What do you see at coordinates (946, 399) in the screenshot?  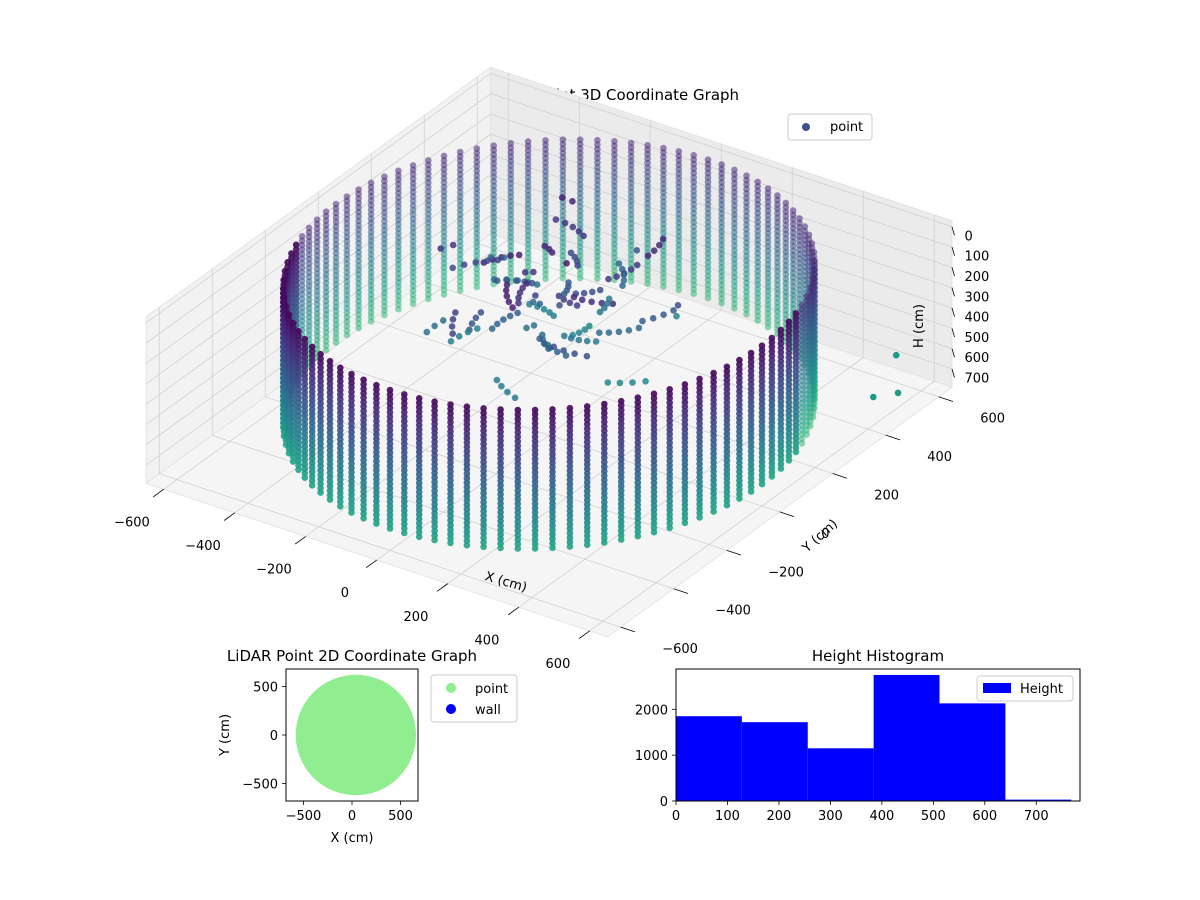 I see `y-tick-mark` at bounding box center [946, 399].